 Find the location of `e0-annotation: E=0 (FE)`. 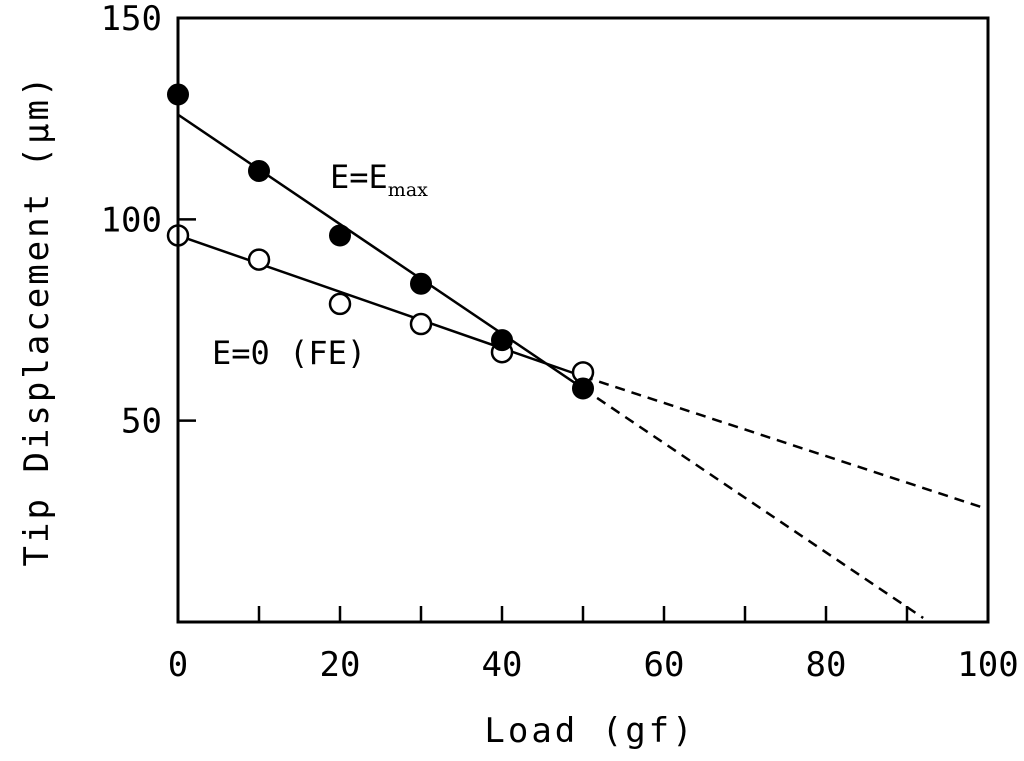

e0-annotation: E=0 (FE) is located at coordinates (289, 353).